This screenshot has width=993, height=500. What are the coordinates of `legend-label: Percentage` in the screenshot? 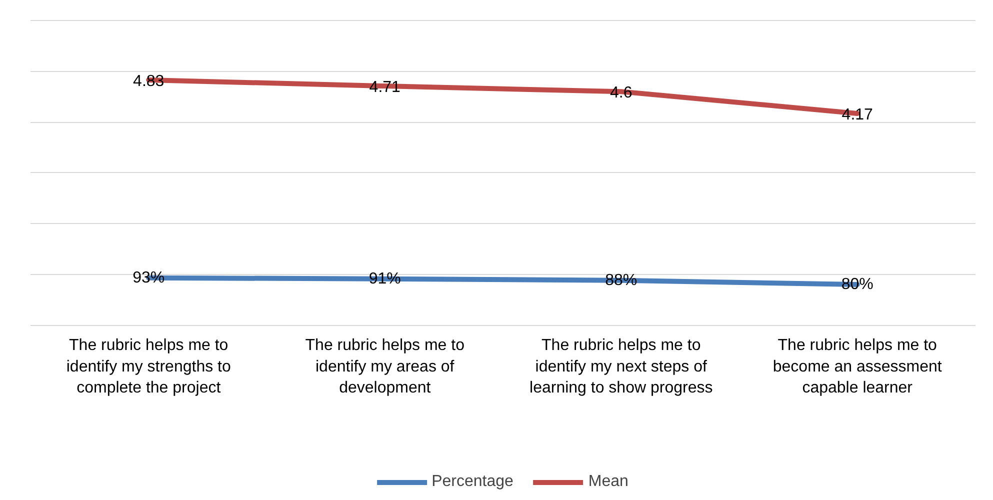 It's located at (473, 482).